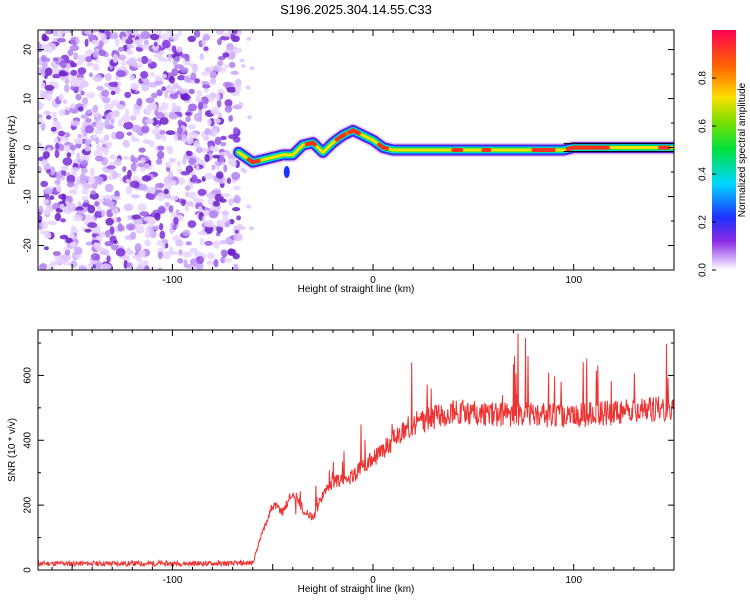  Describe the element at coordinates (253, 161) in the screenshot. I see `ridge-peak` at that location.